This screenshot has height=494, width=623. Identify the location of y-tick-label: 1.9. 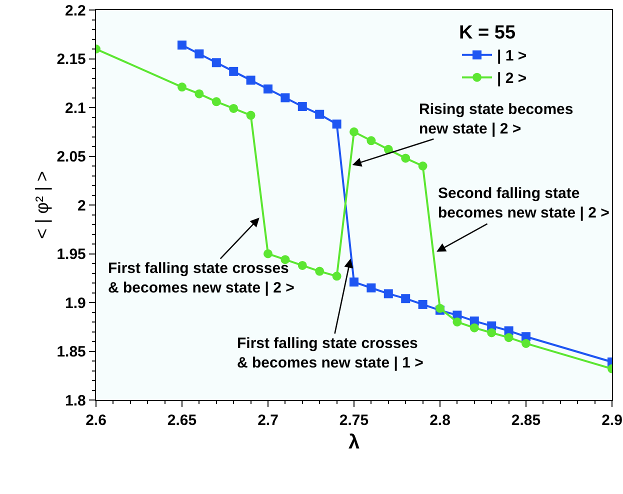
(75, 303).